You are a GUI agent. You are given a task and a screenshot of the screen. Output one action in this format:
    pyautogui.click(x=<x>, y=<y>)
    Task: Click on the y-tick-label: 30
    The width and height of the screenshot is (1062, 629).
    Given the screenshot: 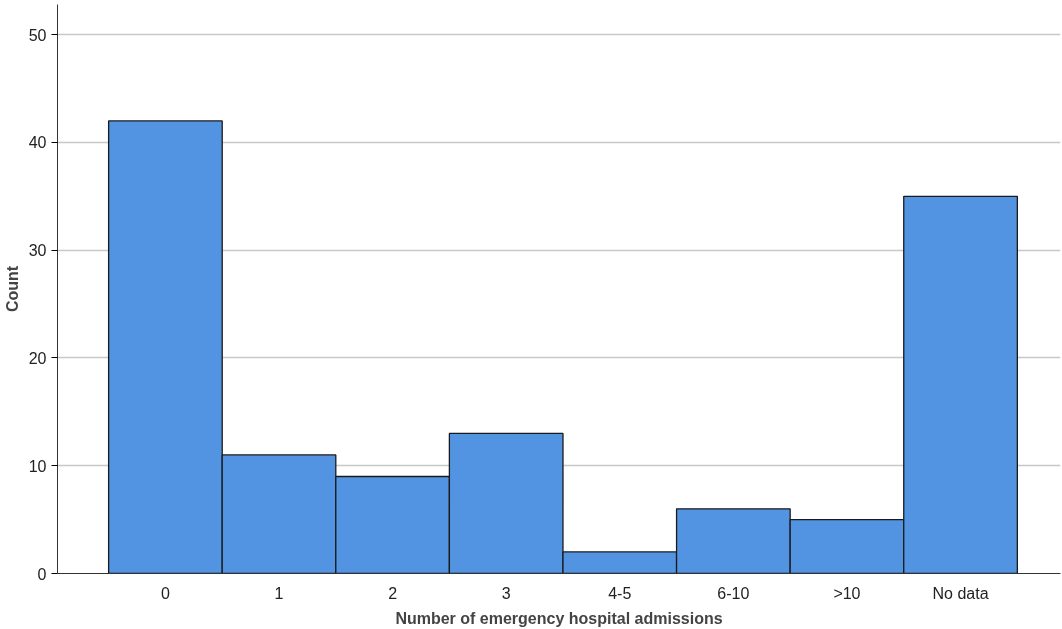 What is the action you would take?
    pyautogui.click(x=37, y=251)
    